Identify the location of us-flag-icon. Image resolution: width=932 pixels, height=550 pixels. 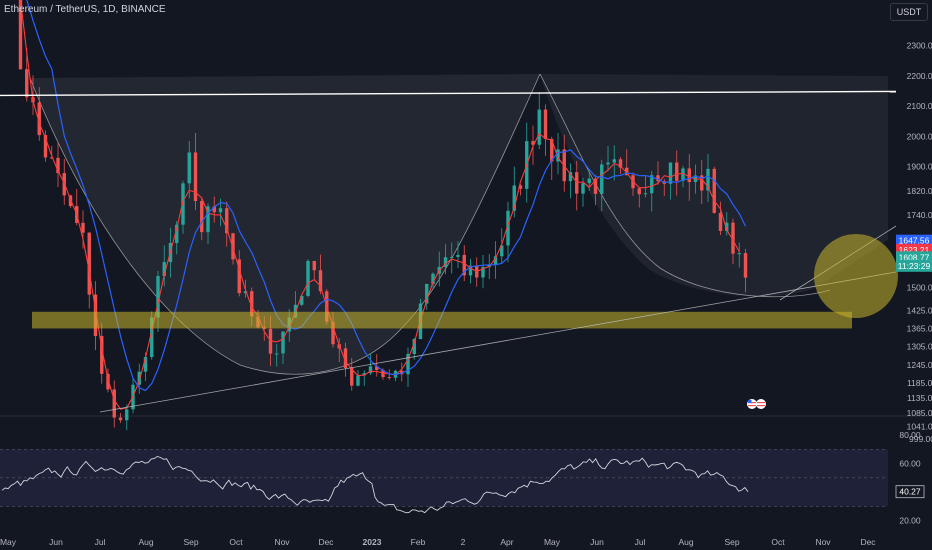
(761, 404).